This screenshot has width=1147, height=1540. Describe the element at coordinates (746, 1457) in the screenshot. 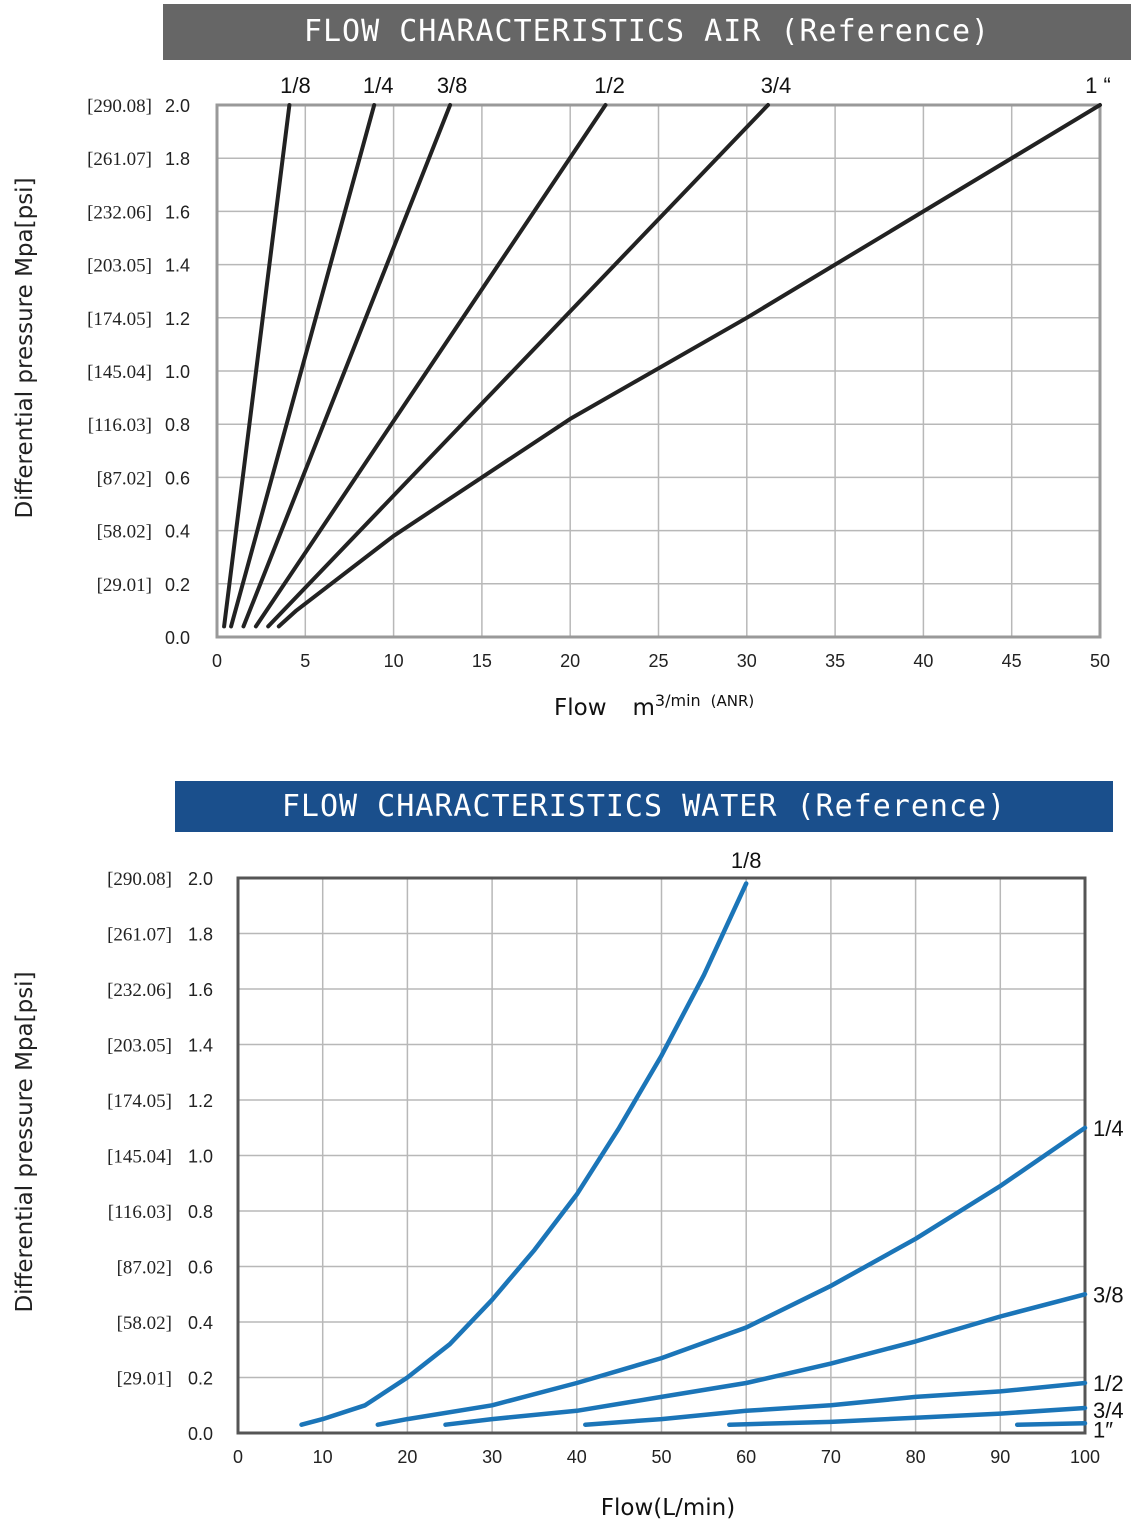

I see `x-tick-label: 60` at that location.